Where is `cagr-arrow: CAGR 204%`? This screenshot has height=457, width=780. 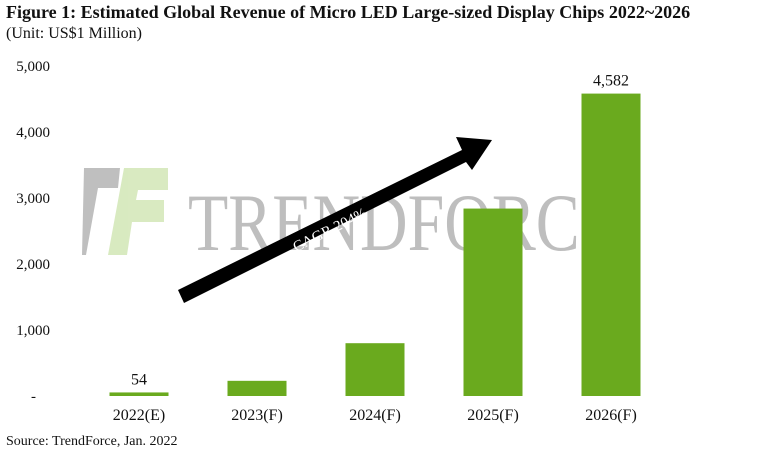
cagr-arrow: CAGR 204% is located at coordinates (335, 220).